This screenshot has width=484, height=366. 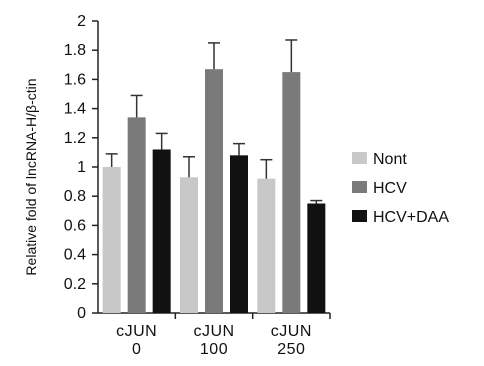 What do you see at coordinates (75, 225) in the screenshot?
I see `y-tick-label: 0.6` at bounding box center [75, 225].